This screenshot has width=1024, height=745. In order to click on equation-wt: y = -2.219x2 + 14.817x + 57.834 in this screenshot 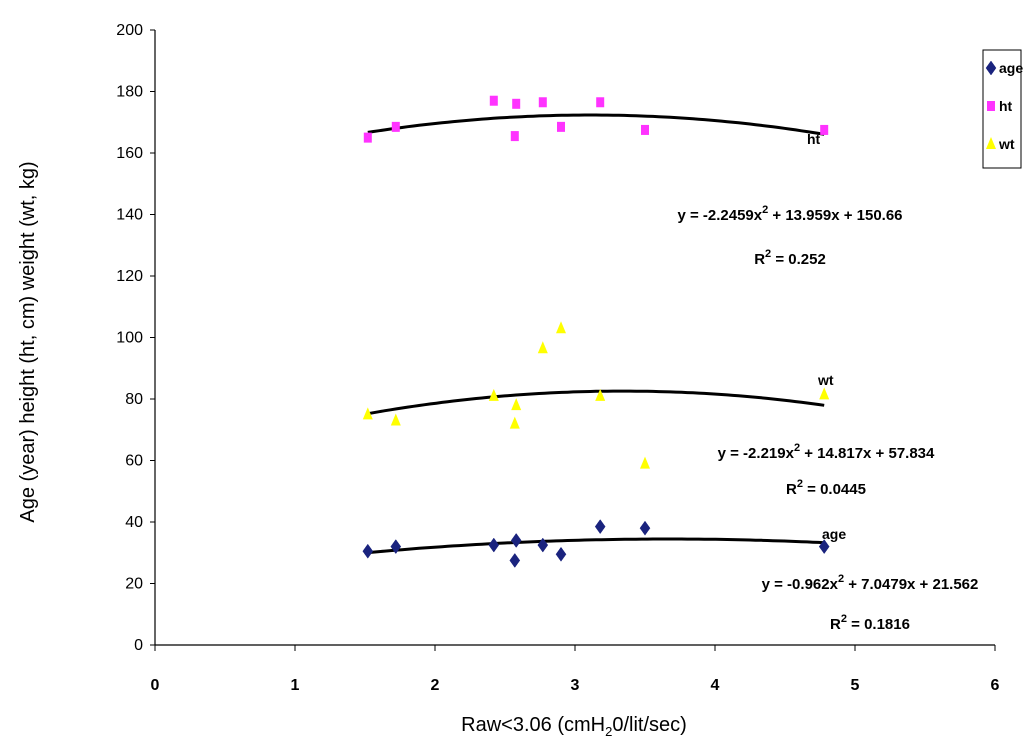, I will do `click(826, 452)`.